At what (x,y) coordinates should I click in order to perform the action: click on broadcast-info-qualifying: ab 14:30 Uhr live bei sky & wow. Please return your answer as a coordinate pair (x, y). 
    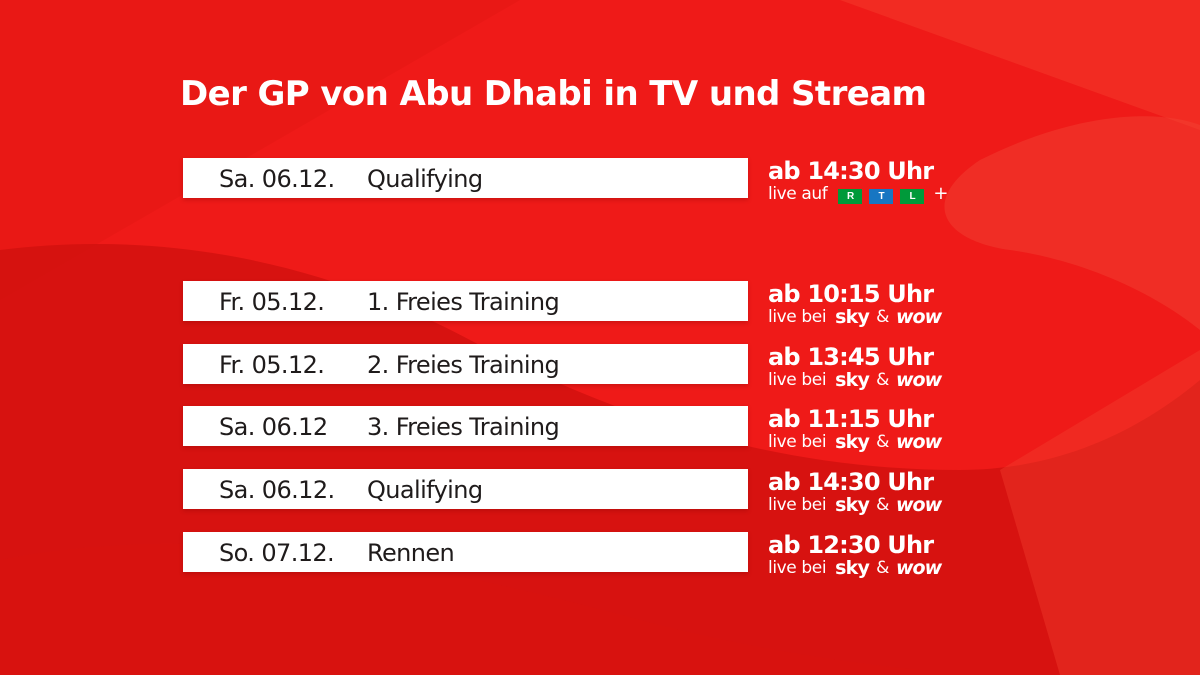
    Looking at the image, I should click on (873, 492).